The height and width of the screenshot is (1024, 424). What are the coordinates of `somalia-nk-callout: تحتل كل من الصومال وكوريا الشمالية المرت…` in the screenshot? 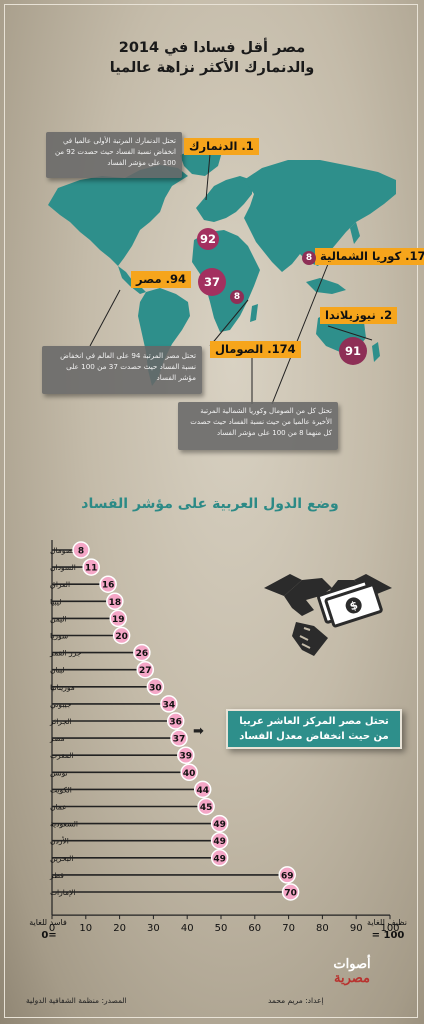 It's located at (258, 426).